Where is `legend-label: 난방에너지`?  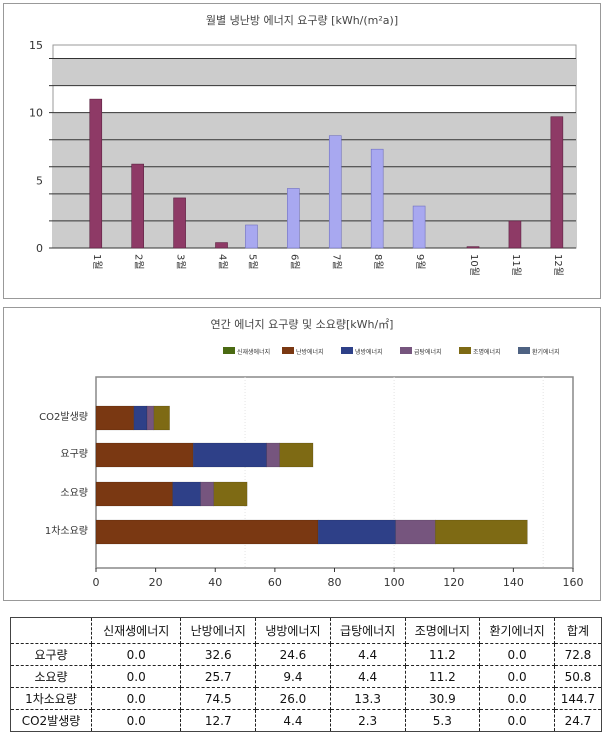 legend-label: 난방에너지 is located at coordinates (310, 352).